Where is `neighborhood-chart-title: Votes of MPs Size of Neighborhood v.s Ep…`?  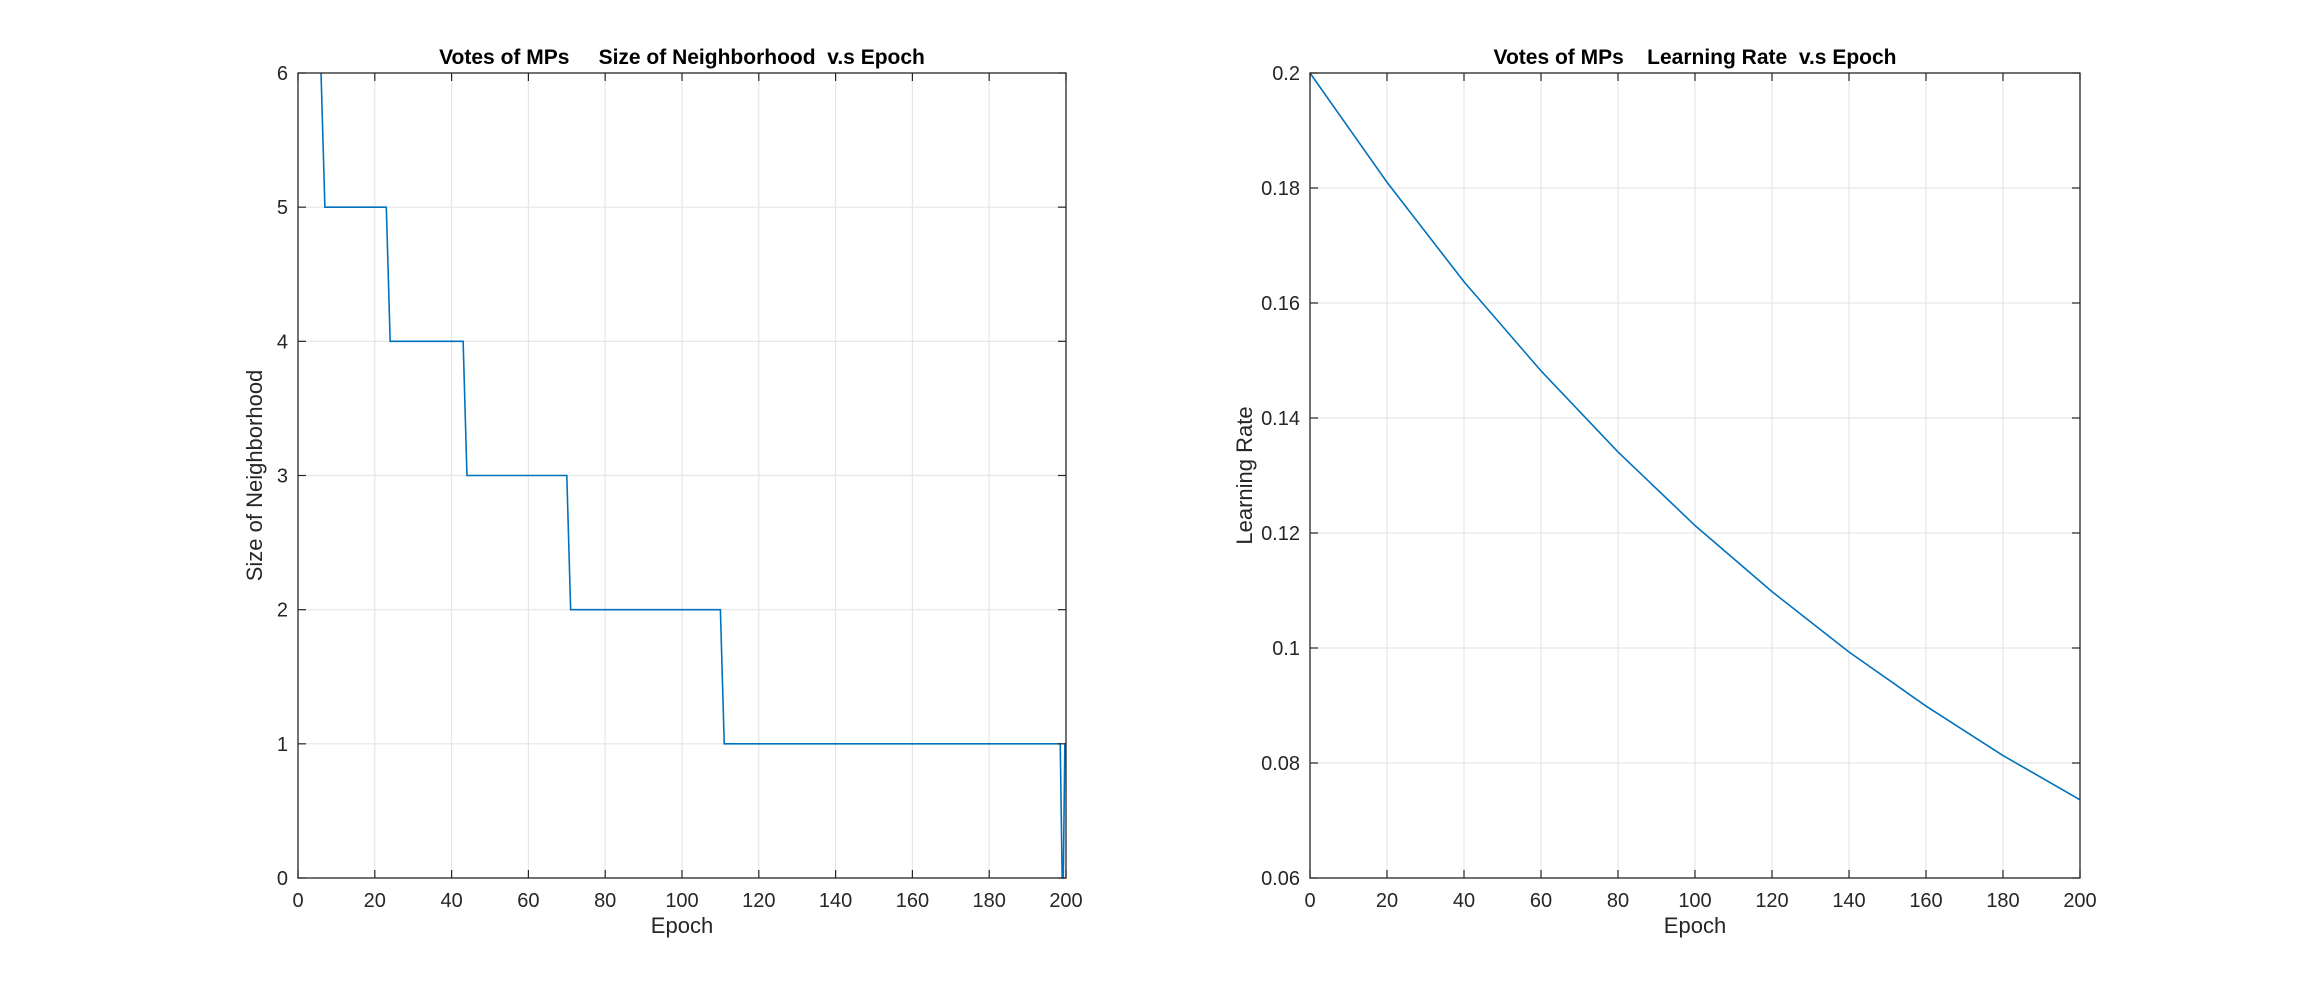
neighborhood-chart-title: Votes of MPs Size of Neighborhood v.s Ep… is located at coordinates (682, 57).